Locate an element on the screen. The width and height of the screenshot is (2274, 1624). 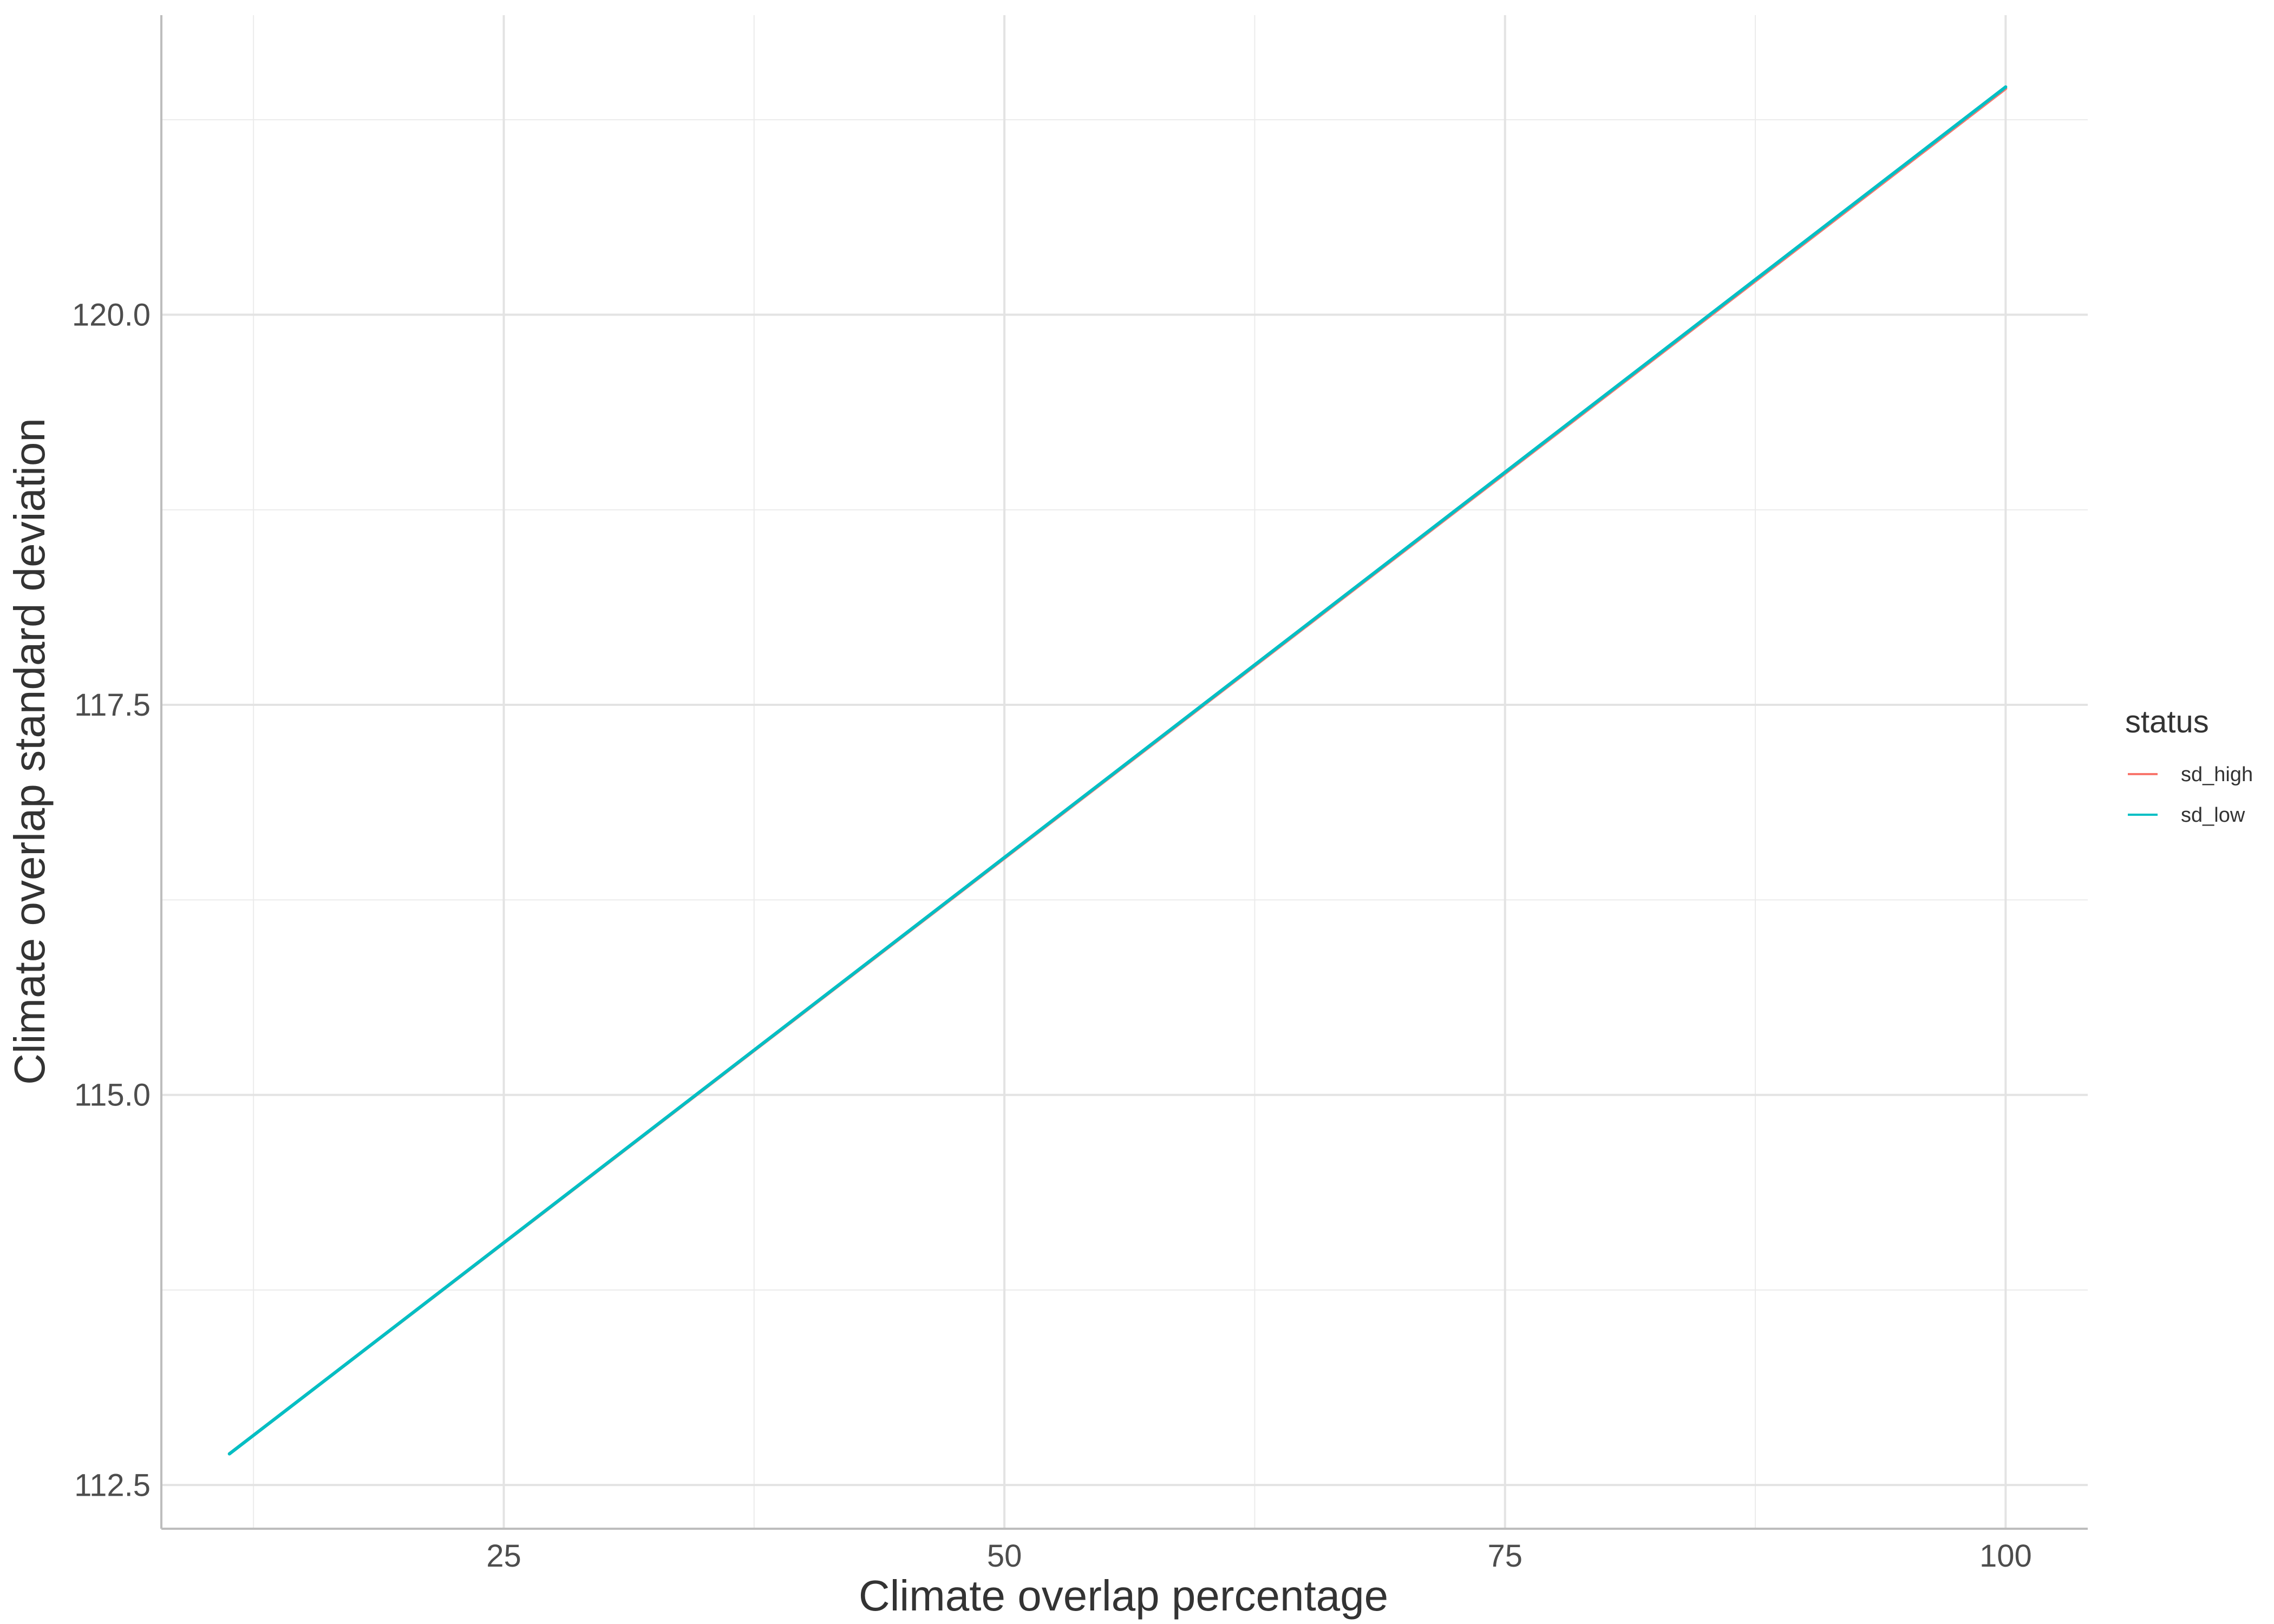
x-tick-label: 25 is located at coordinates (504, 1556).